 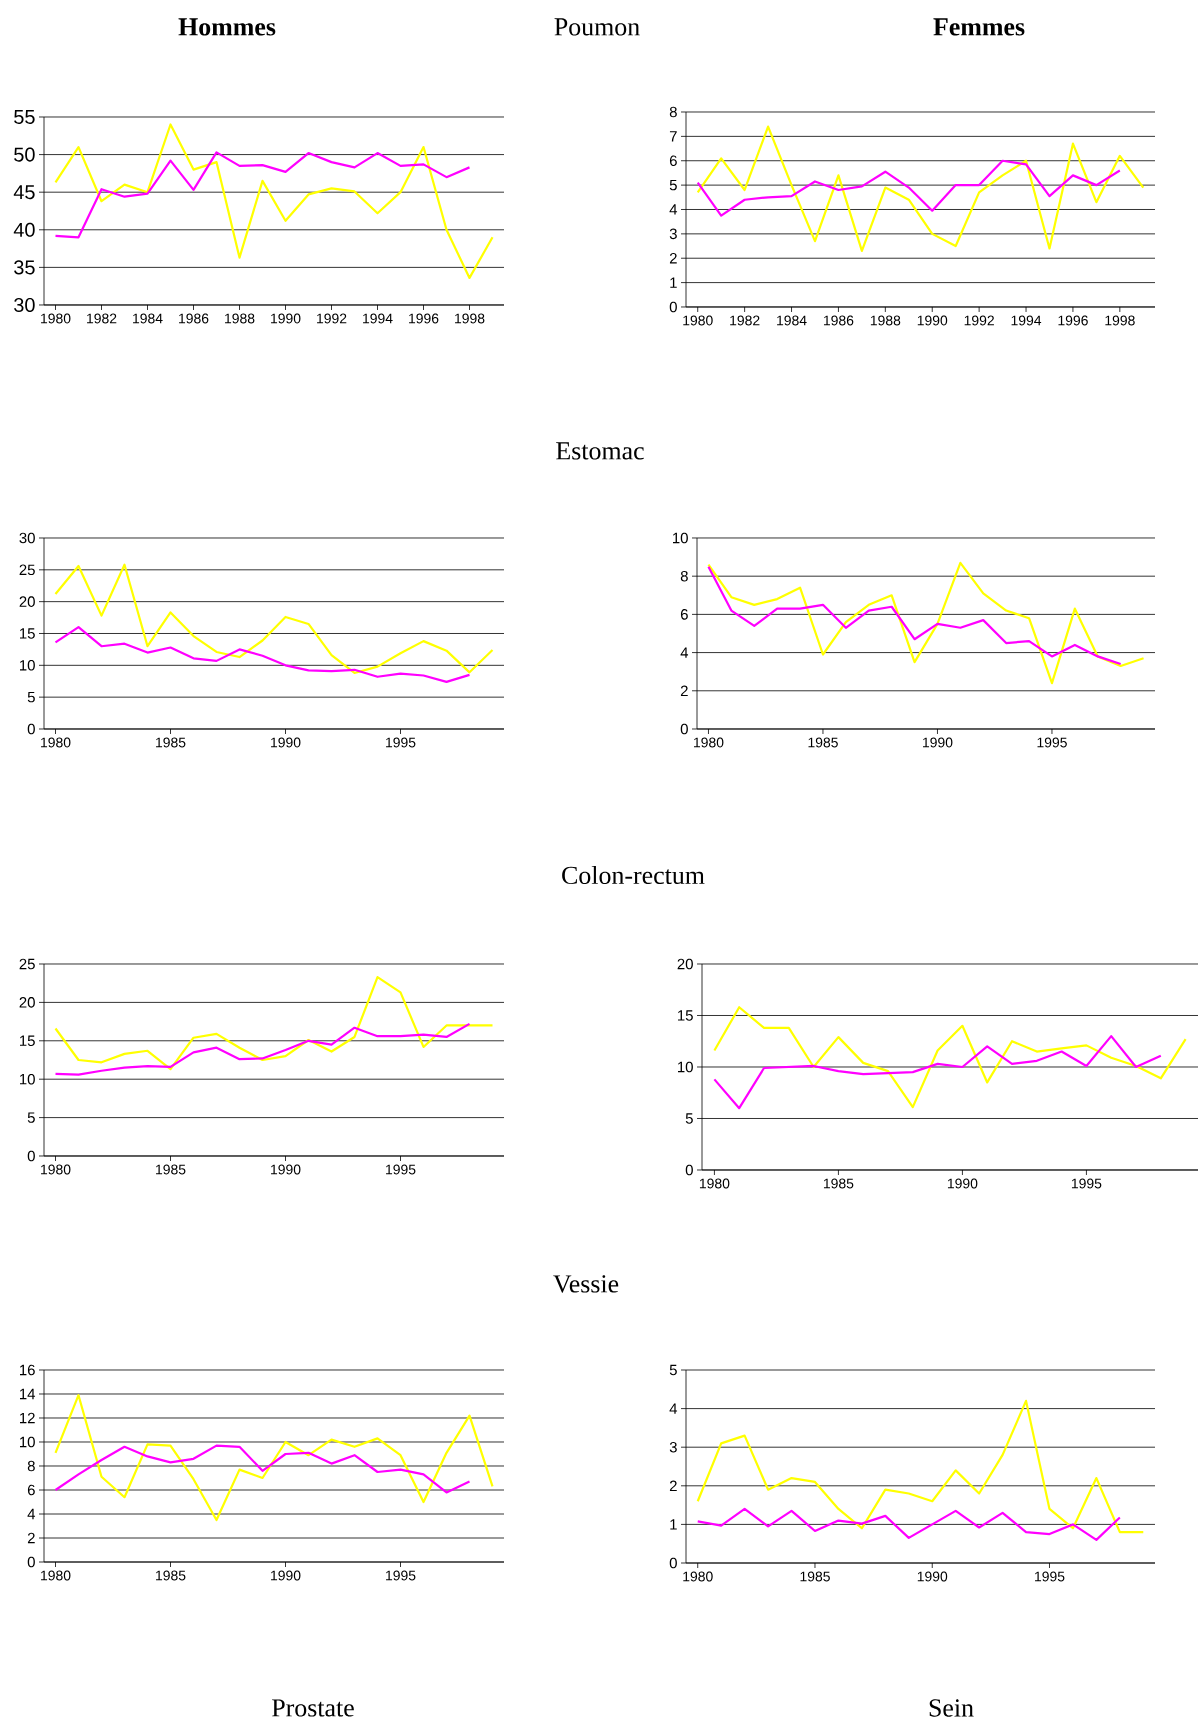 What do you see at coordinates (673, 136) in the screenshot?
I see `y-tick-label: 7` at bounding box center [673, 136].